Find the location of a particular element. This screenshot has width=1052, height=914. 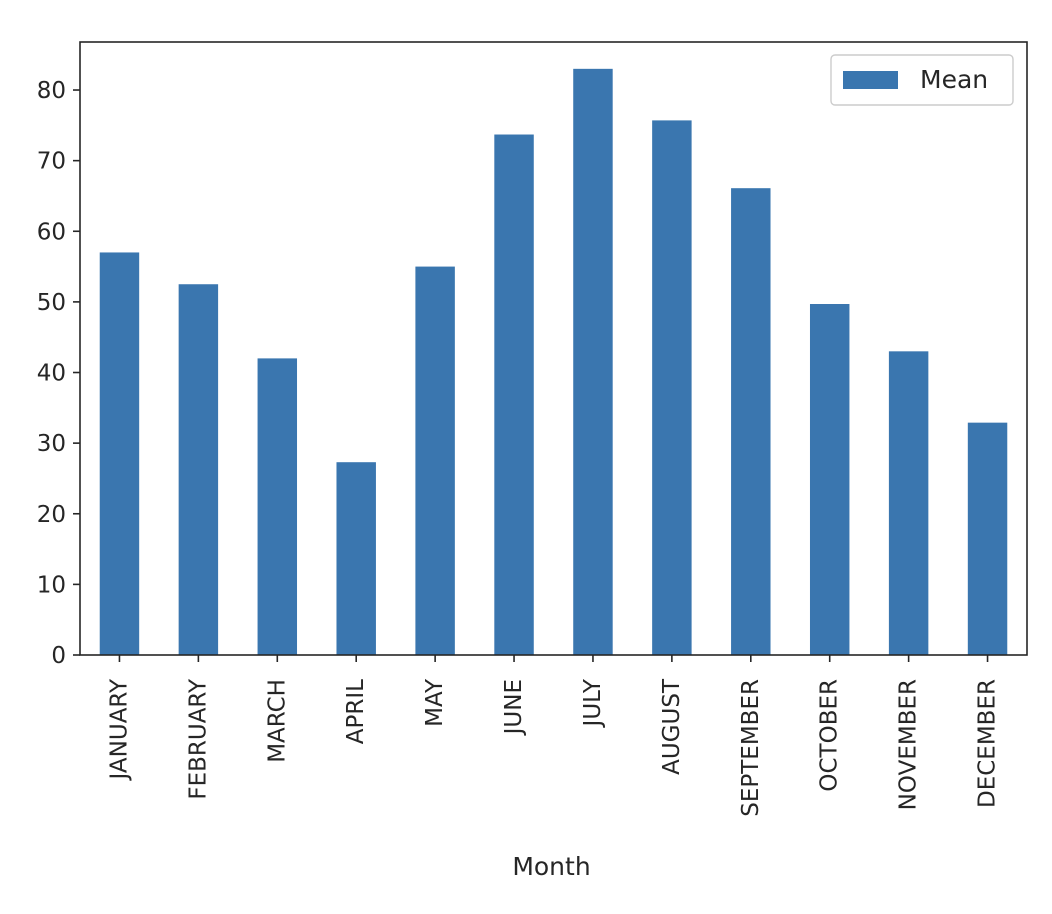

bar-april is located at coordinates (356, 558).